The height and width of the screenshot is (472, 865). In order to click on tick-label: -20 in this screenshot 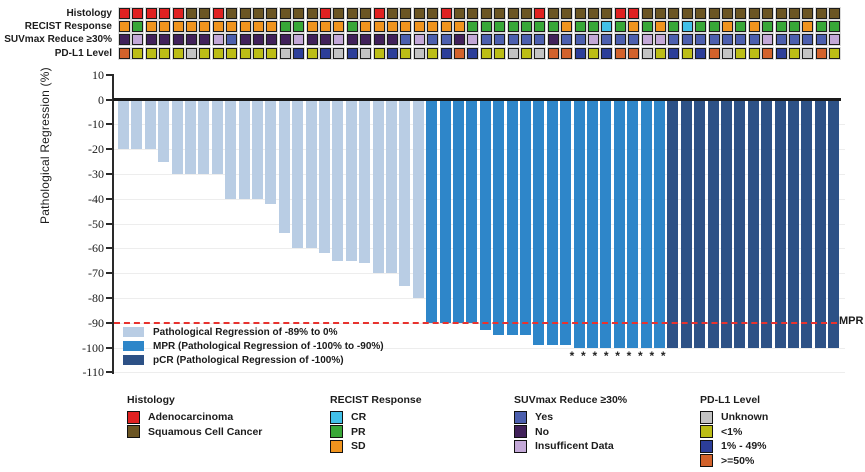, I will do `click(96, 149)`.